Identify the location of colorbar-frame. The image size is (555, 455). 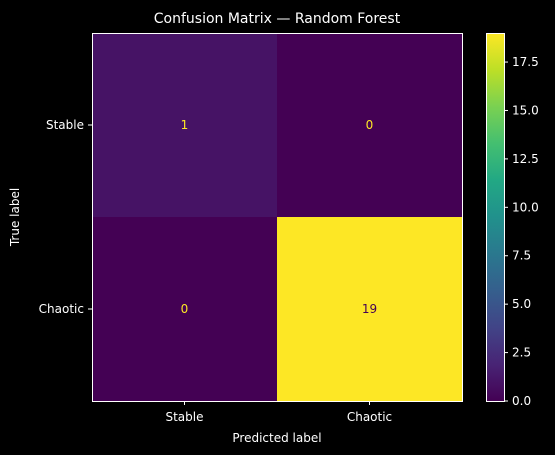
(495, 217).